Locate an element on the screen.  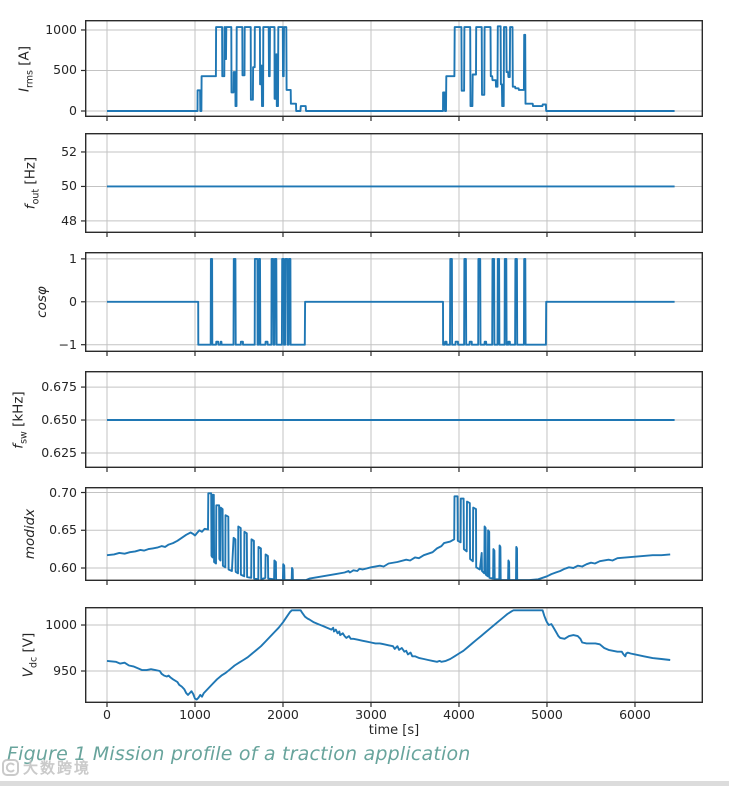
x-axis-label: time [s] is located at coordinates (394, 730).